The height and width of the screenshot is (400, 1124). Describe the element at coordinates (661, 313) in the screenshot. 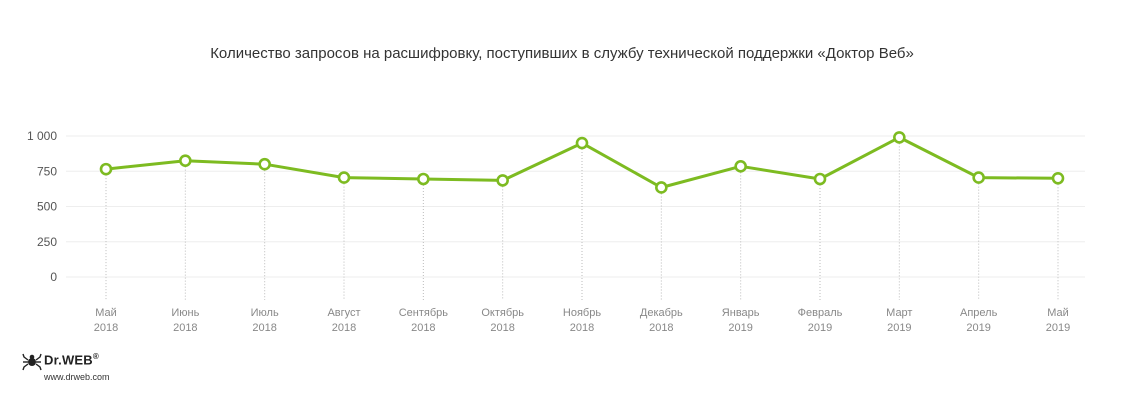

I see `x-tick-label-month: Декабрь` at that location.